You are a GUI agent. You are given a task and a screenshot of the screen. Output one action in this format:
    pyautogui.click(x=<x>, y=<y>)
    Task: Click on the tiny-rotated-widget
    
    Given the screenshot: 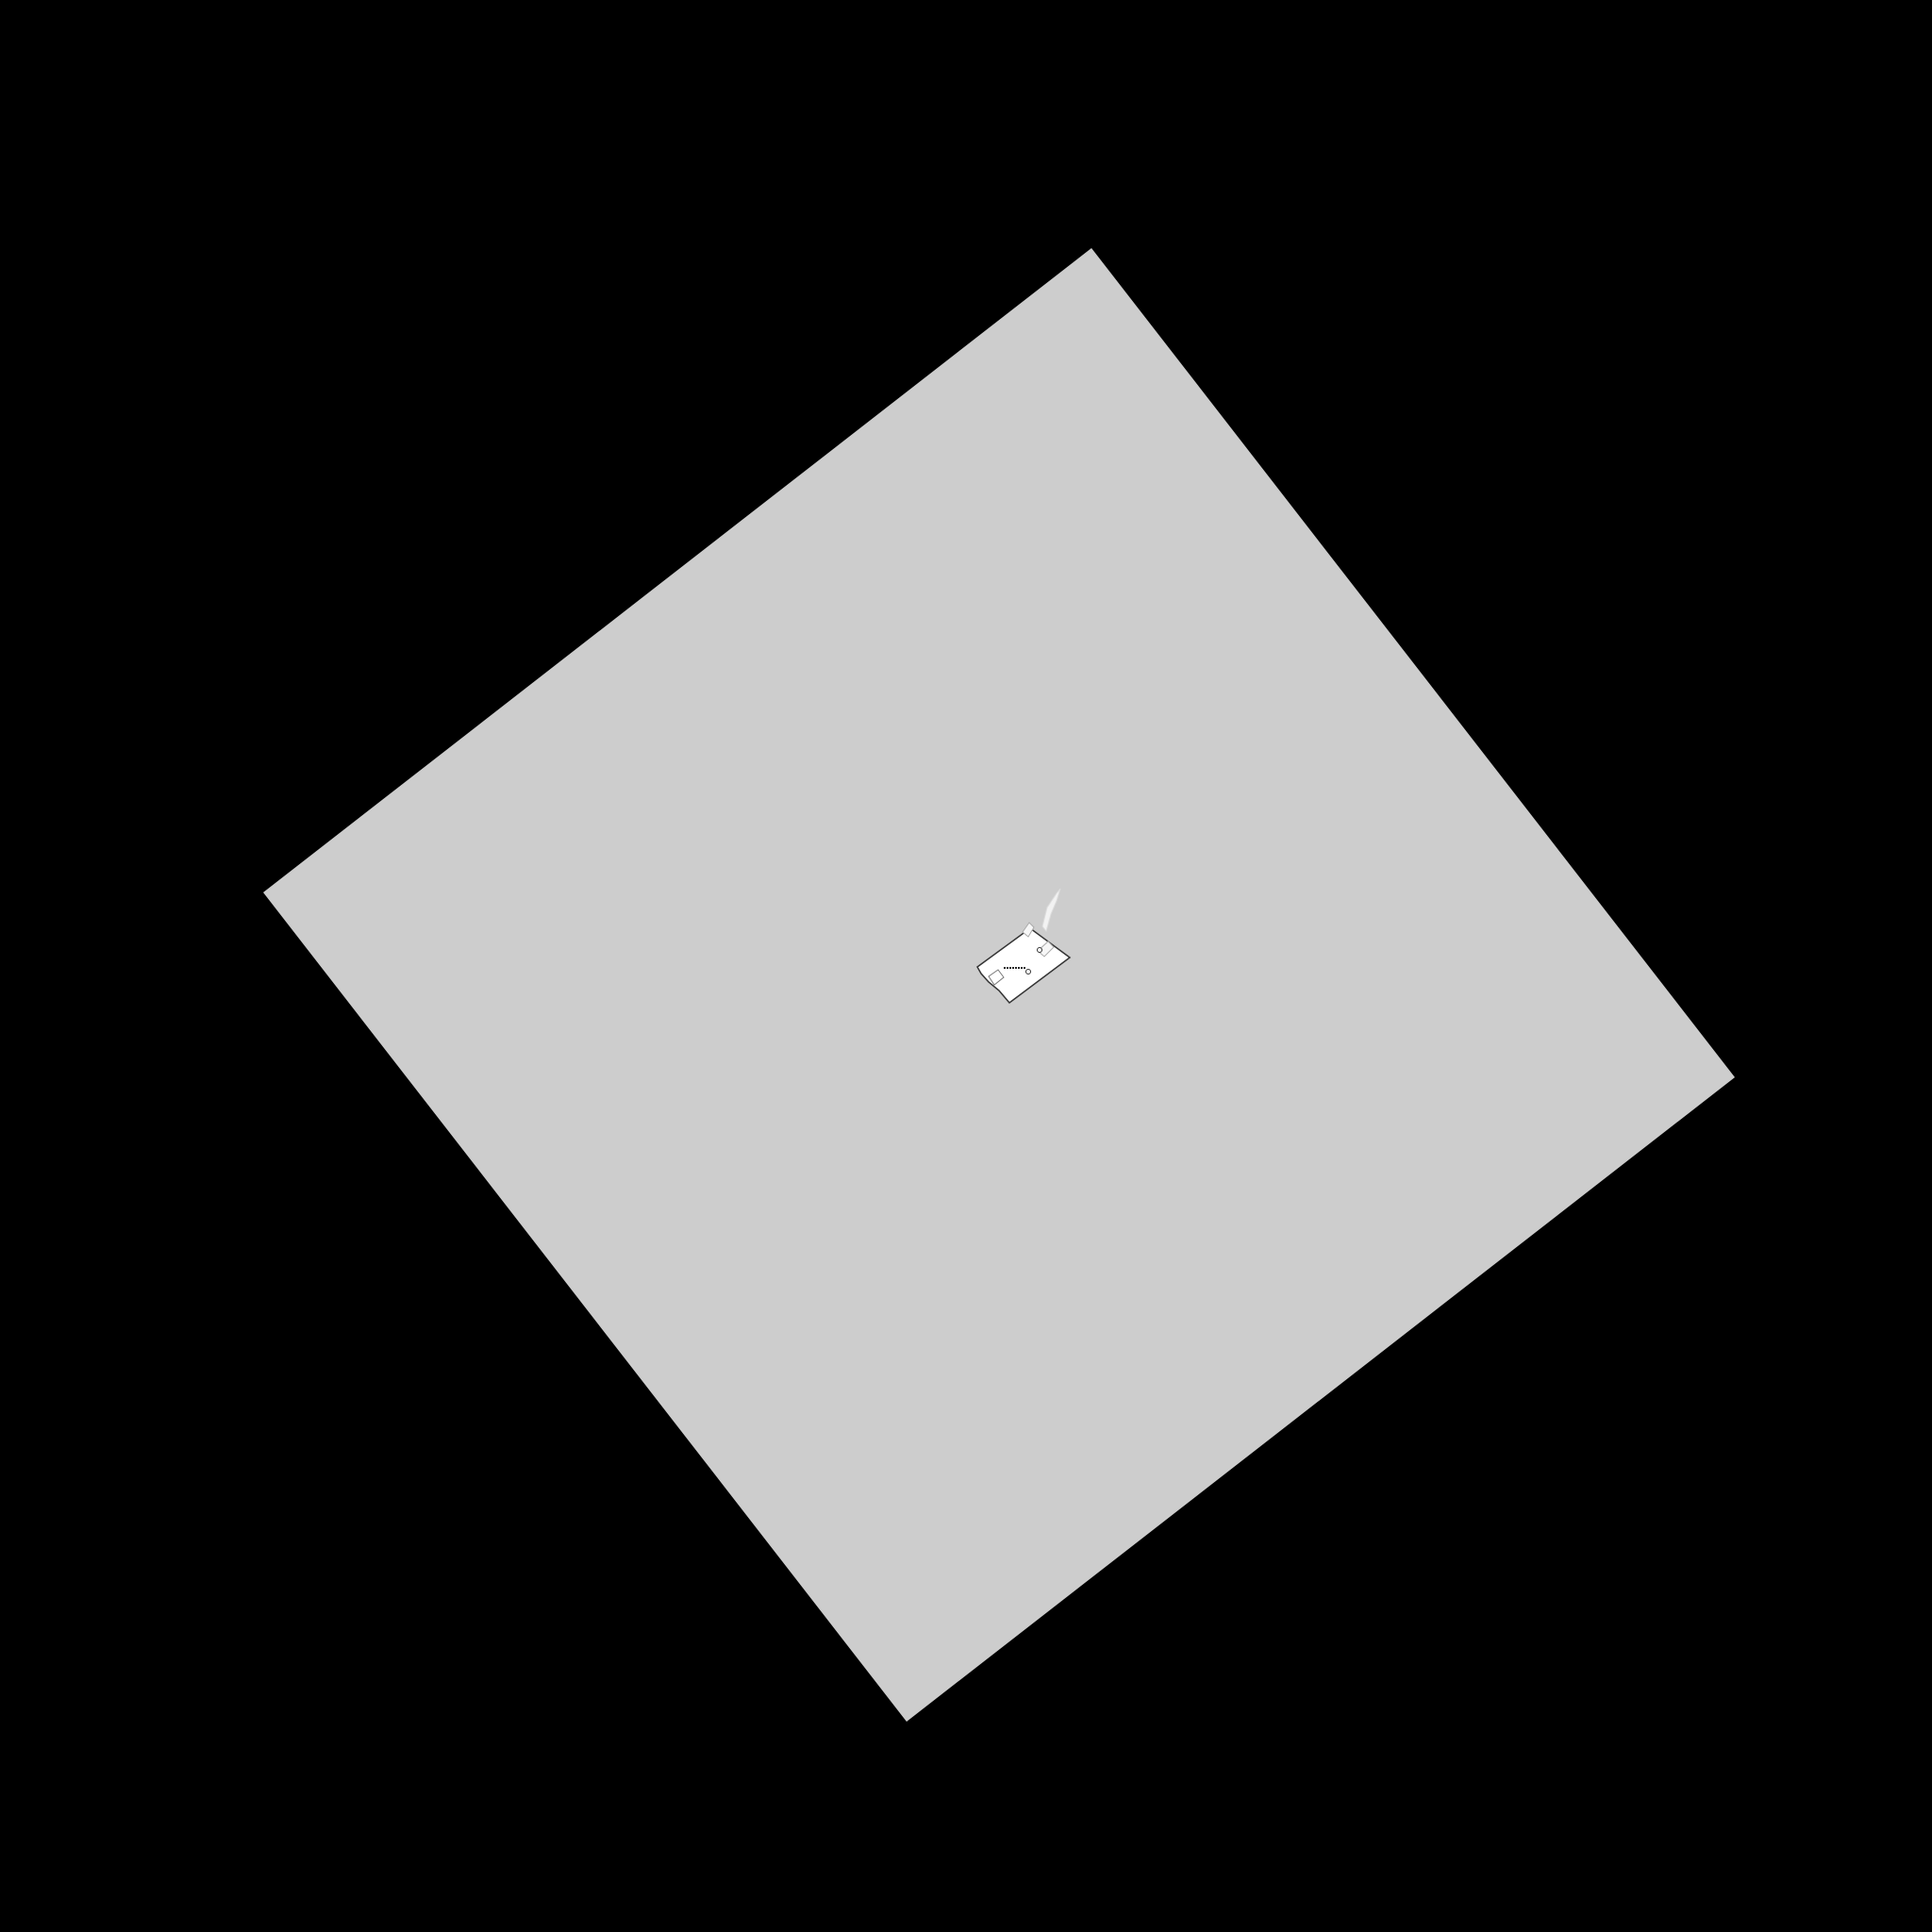 What is the action you would take?
    pyautogui.click(x=1024, y=947)
    